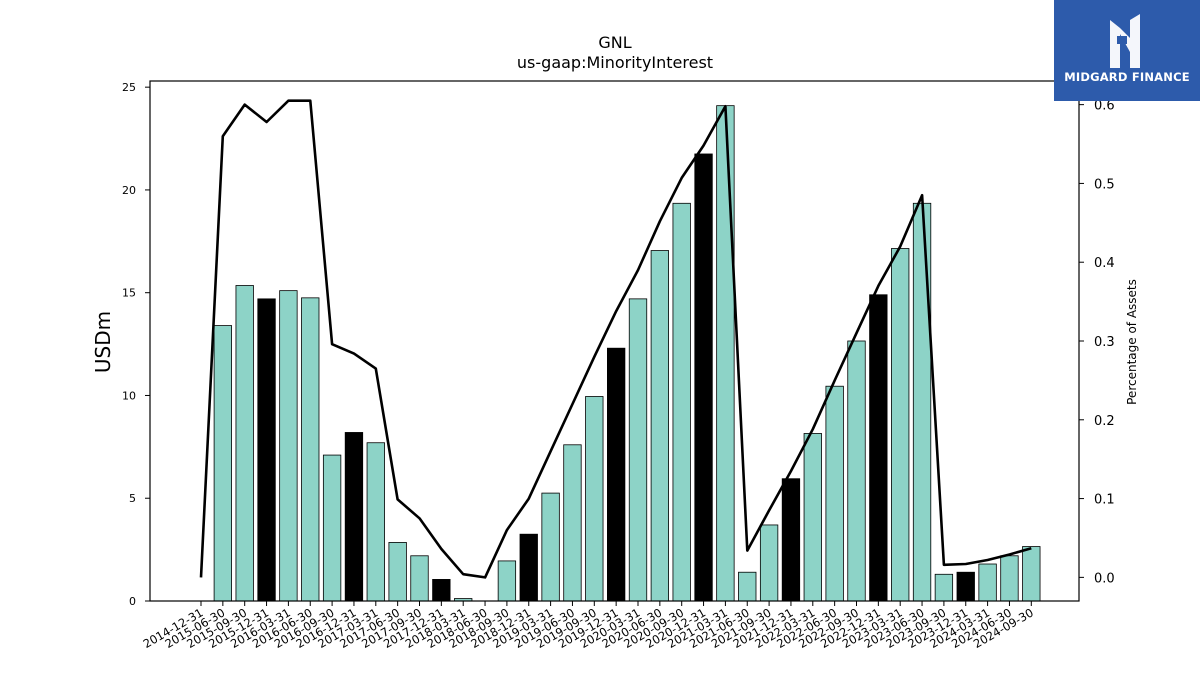 The width and height of the screenshot is (1200, 675). I want to click on logo-mark-icon, so click(1125, 41).